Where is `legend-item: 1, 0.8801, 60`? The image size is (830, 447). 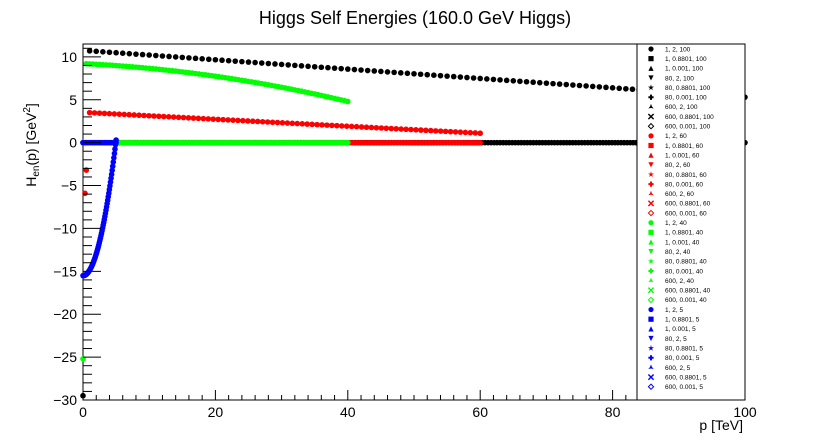
legend-item: 1, 0.8801, 60 is located at coordinates (675, 146).